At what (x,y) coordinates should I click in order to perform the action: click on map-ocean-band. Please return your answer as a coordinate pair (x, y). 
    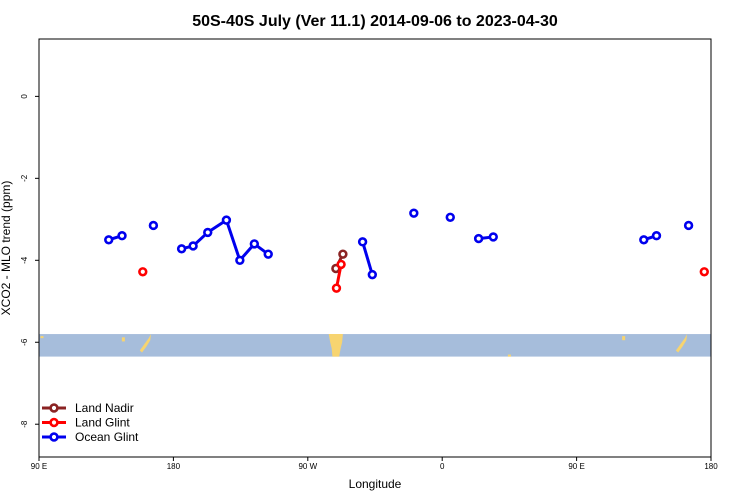
    Looking at the image, I should click on (375, 345).